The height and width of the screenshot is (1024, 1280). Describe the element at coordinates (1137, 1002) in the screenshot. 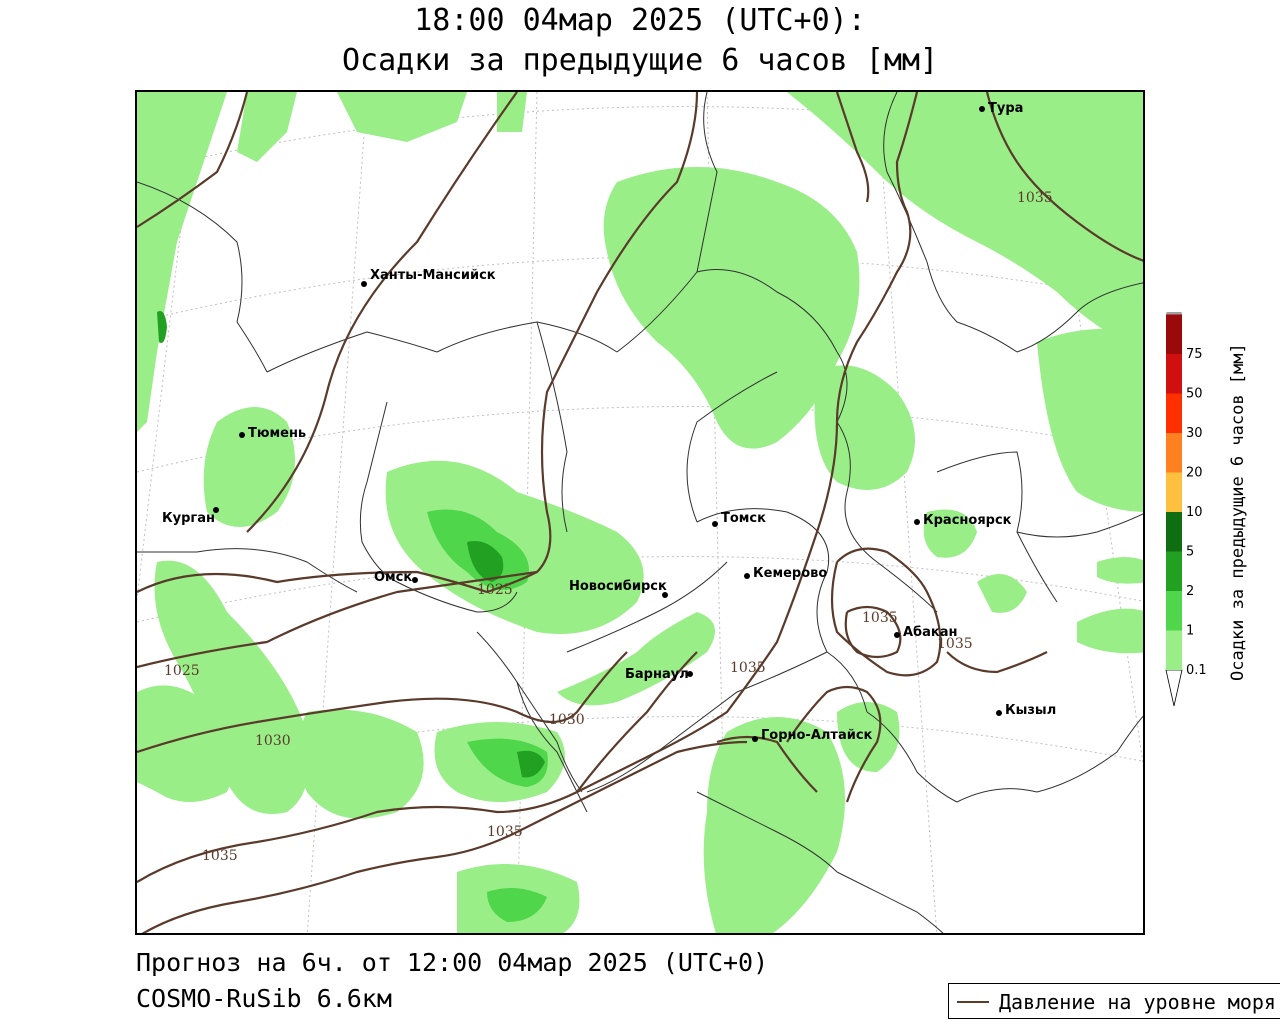

I see `isobar-legend-label: Давление на уровне моря` at that location.